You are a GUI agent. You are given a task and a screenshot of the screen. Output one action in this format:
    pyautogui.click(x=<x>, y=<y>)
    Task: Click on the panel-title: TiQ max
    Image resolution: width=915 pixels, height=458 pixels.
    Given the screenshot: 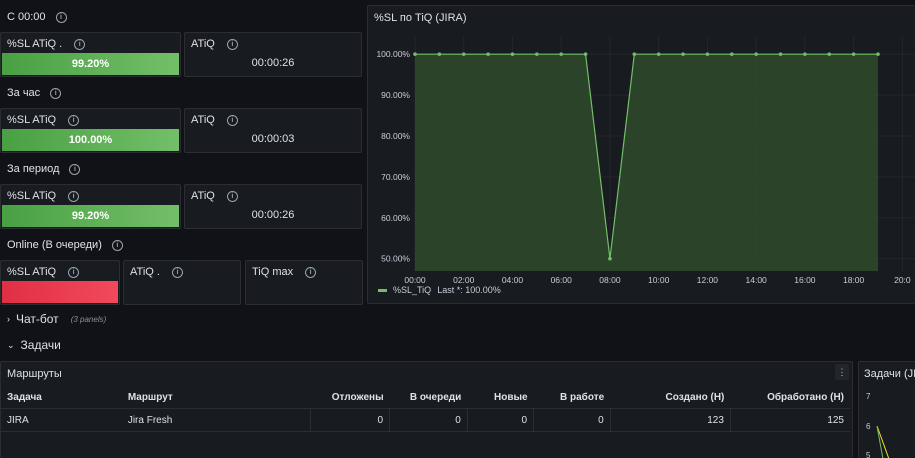 What is the action you would take?
    pyautogui.click(x=273, y=272)
    